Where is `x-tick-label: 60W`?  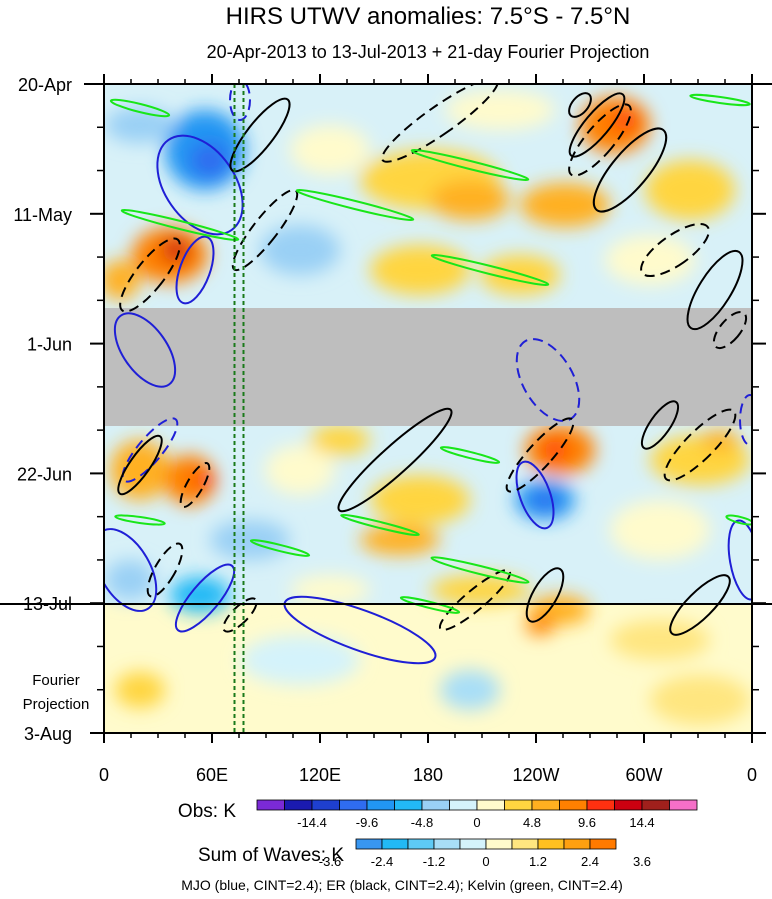 x-tick-label: 60W is located at coordinates (643, 775).